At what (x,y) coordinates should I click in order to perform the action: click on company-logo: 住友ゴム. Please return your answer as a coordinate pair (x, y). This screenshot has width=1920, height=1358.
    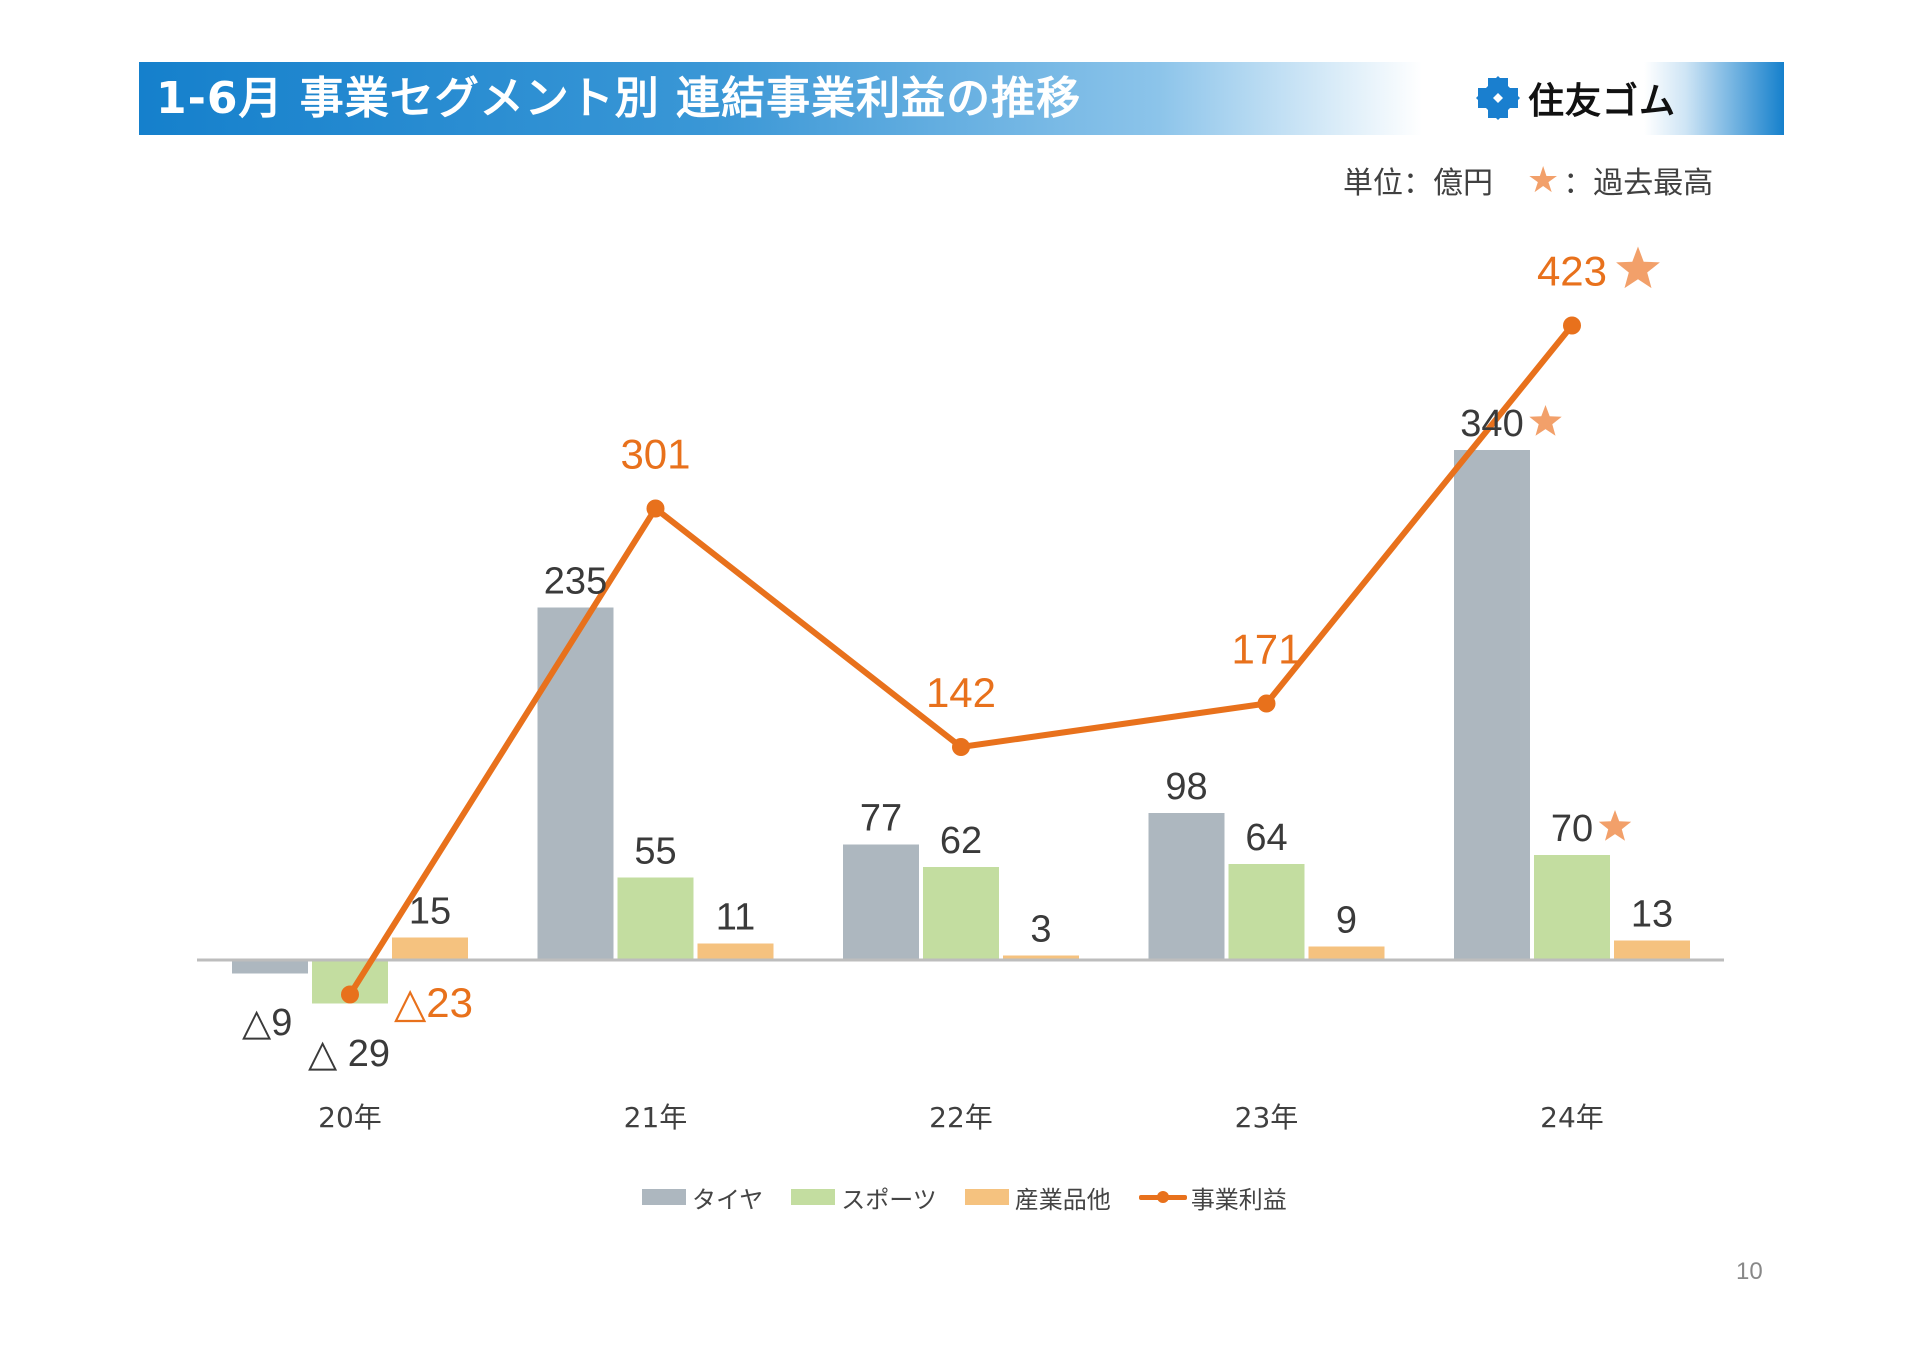
    Looking at the image, I should click on (1575, 98).